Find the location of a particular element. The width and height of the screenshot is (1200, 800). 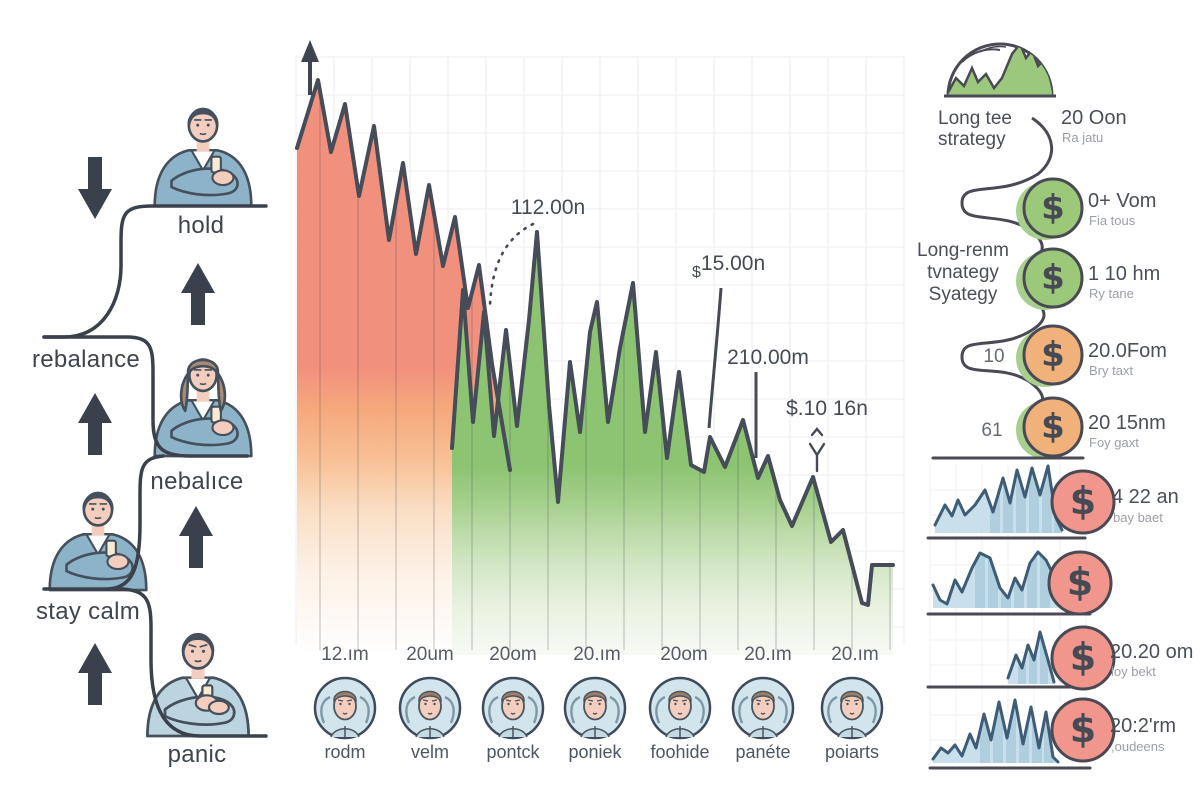

y-axis-arrow-icon is located at coordinates (310, 67).